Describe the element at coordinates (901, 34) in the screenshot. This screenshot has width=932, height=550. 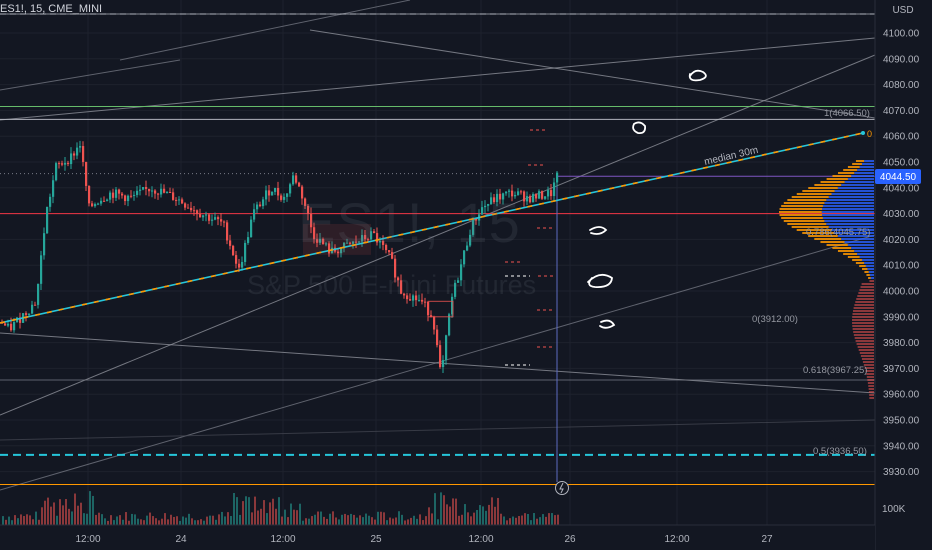
I see `price-tick-label: 4100.00` at that location.